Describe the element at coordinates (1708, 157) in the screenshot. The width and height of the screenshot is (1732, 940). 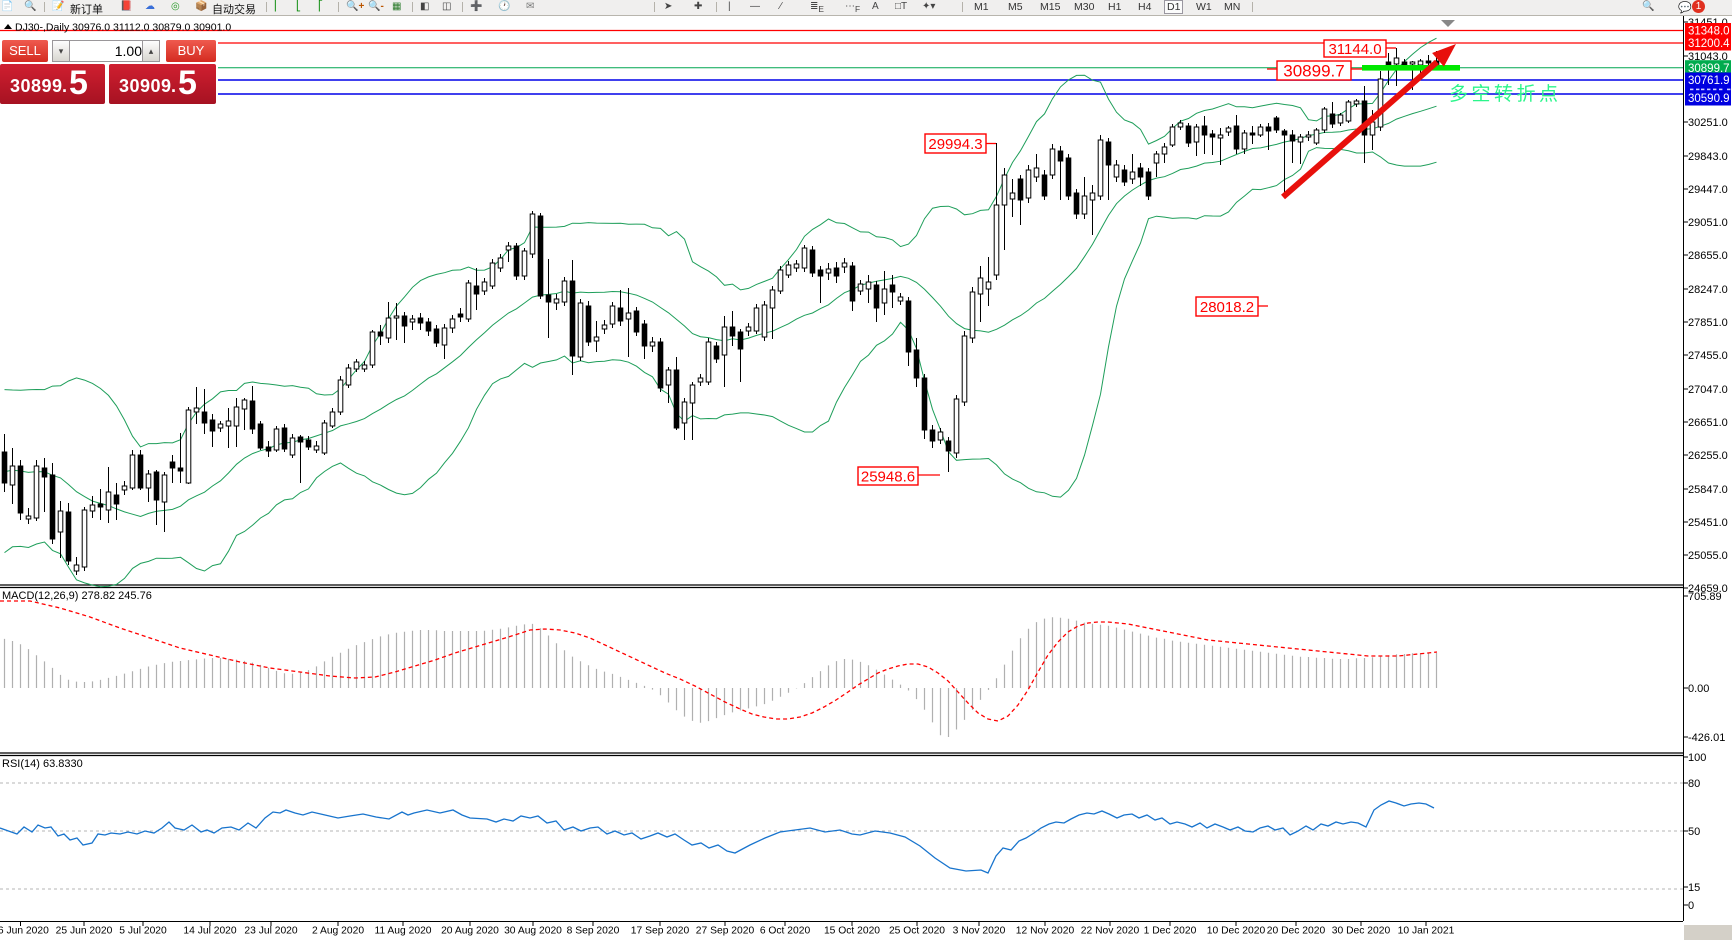
I see `svg-text: 29843.0` at that location.